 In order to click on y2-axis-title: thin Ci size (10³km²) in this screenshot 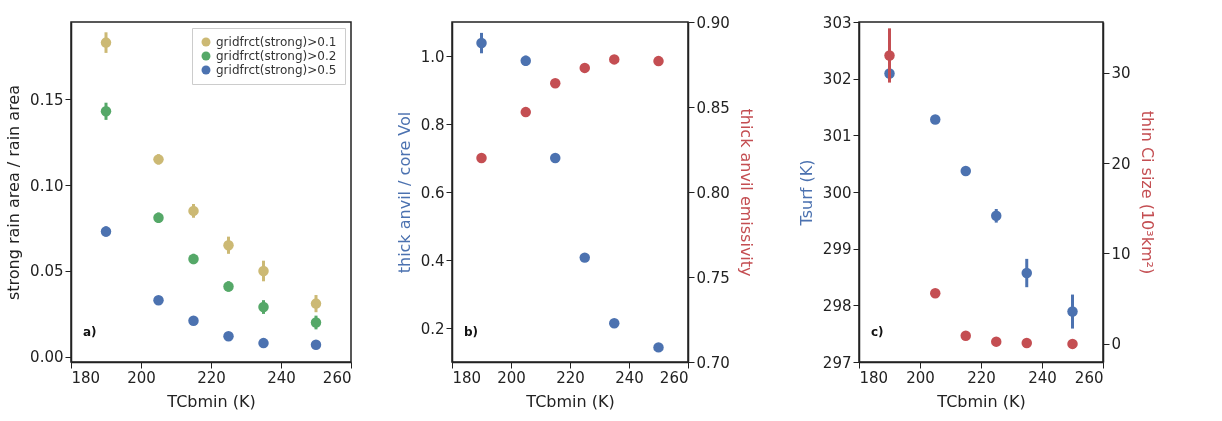, I will do `click(1147, 192)`.